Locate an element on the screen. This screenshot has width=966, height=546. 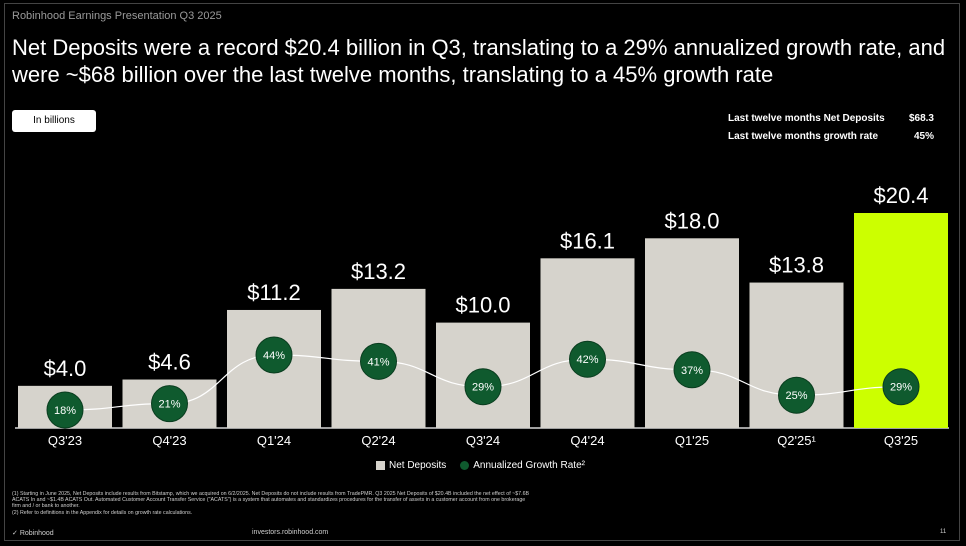
legend-deposits-swatch is located at coordinates (380, 465).